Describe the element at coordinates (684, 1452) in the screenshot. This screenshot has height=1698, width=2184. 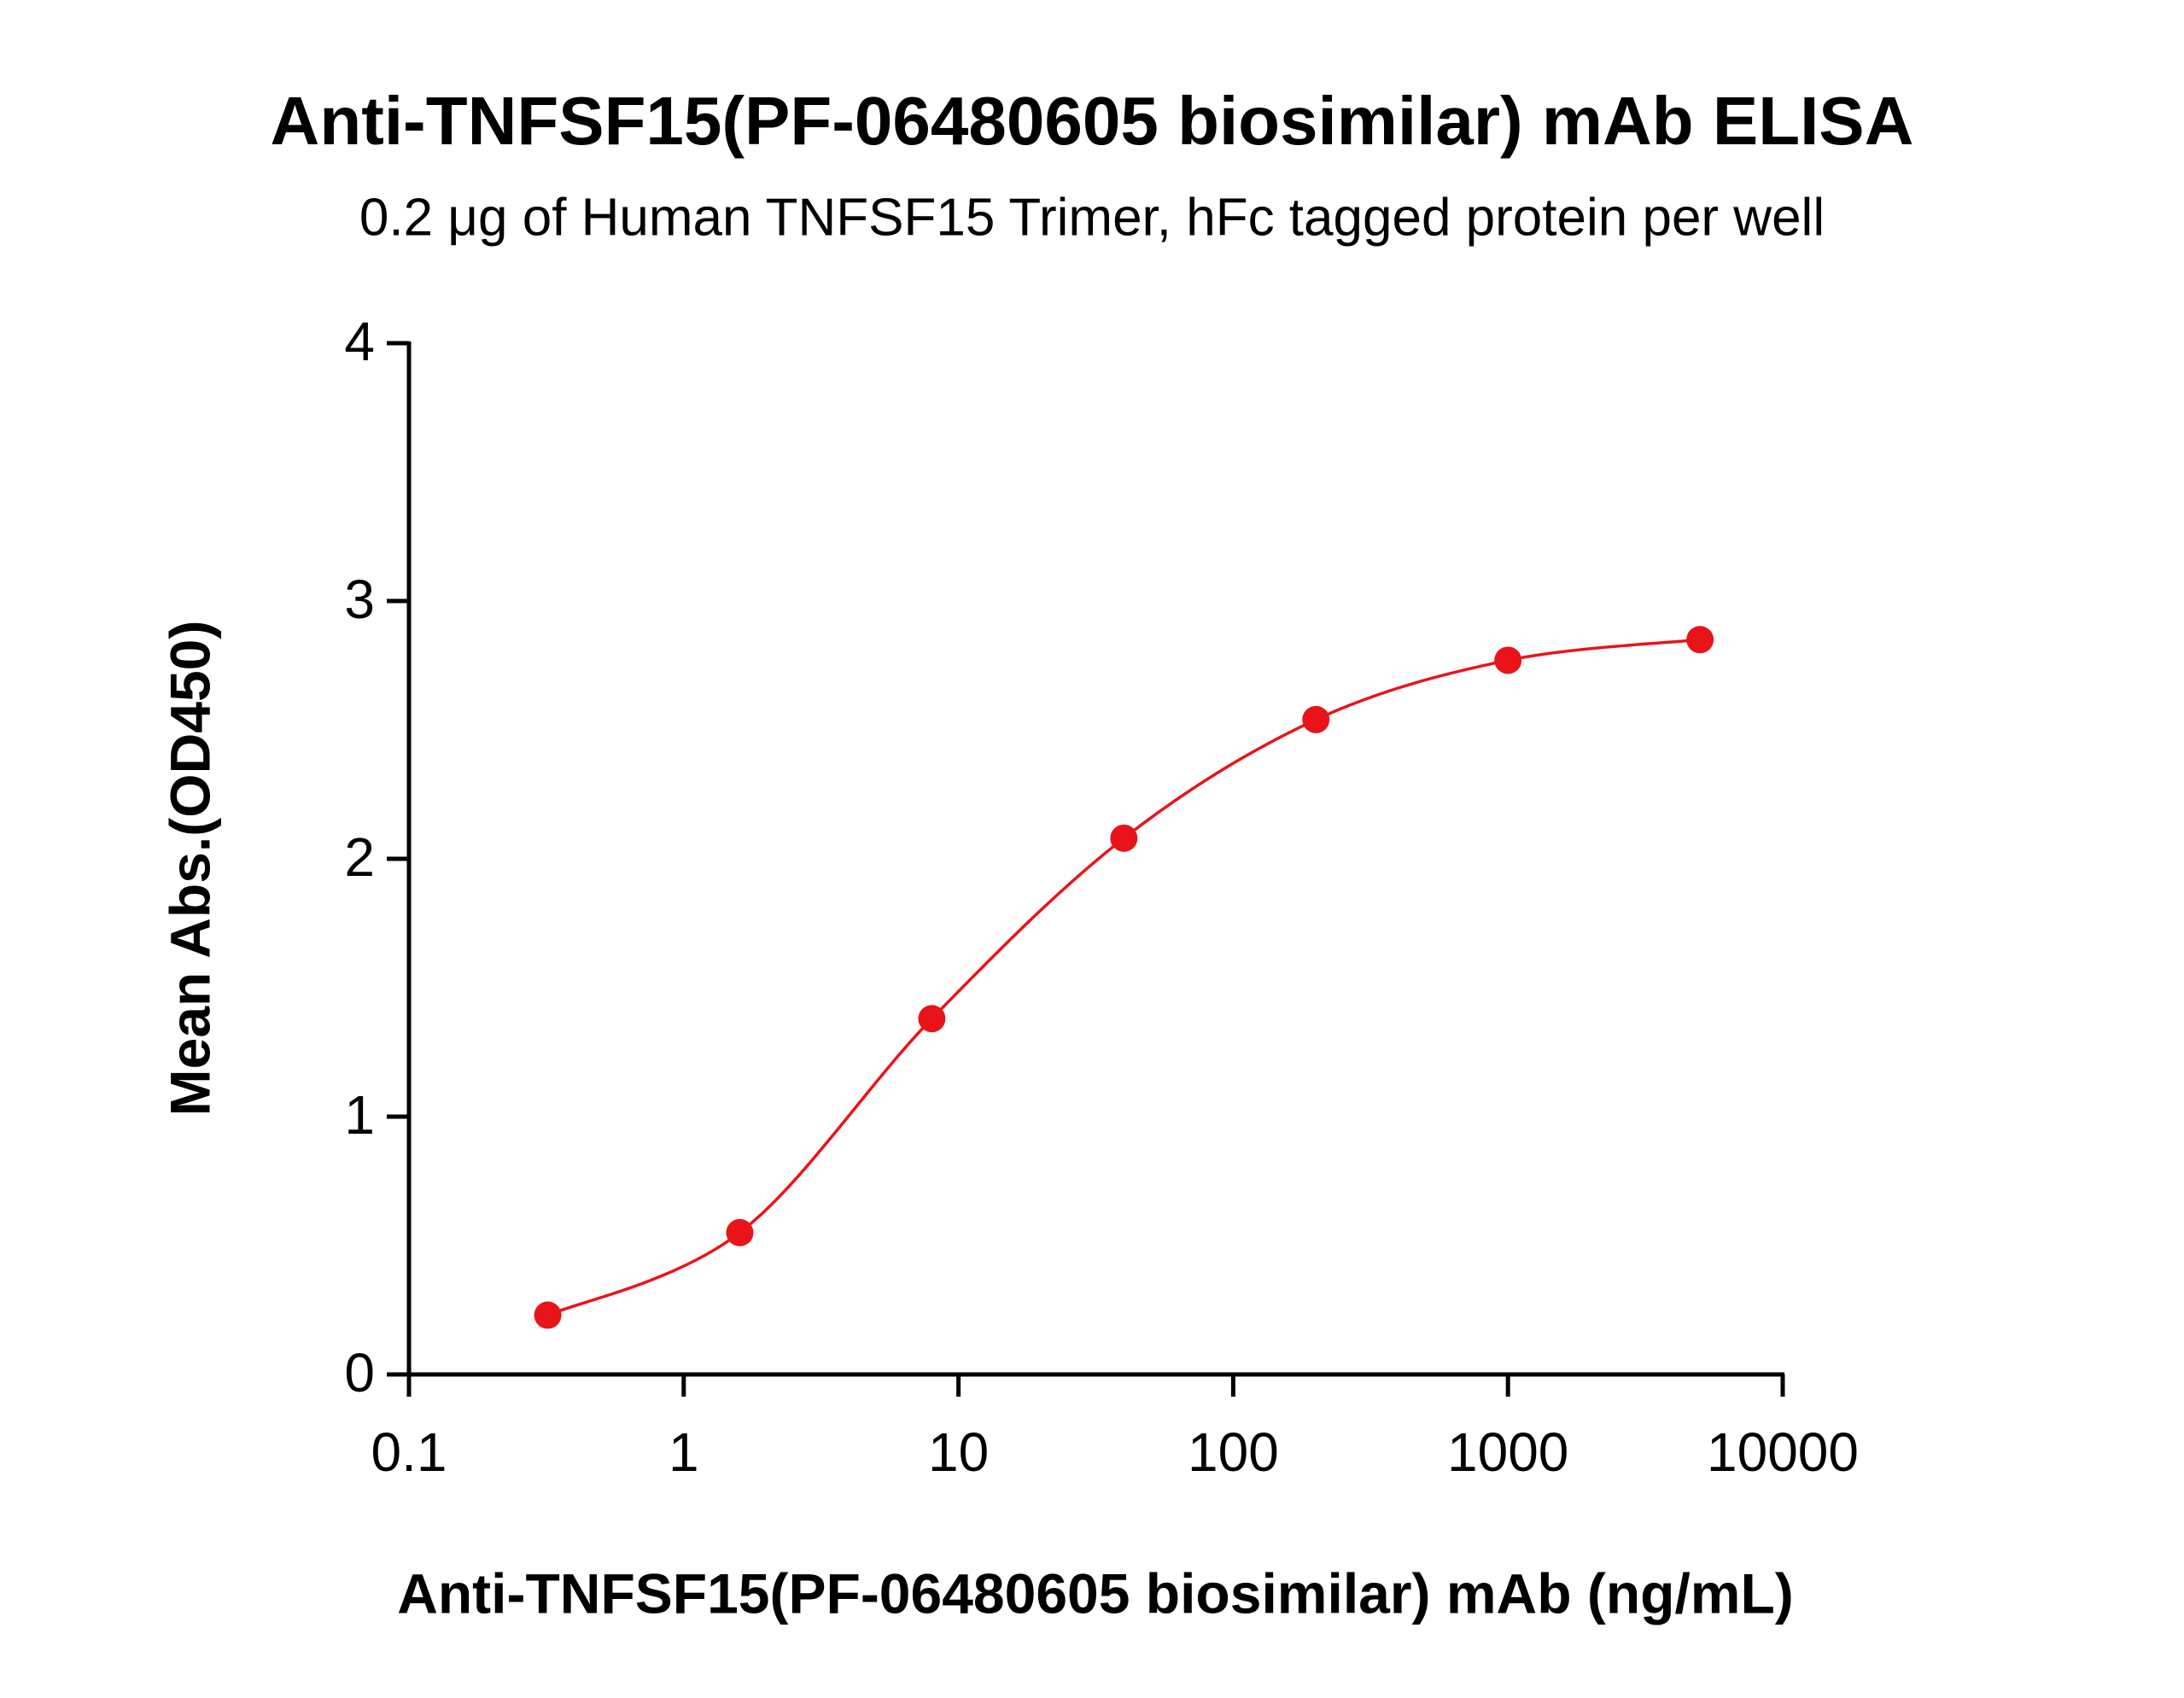
I see `x-tick-label: 1` at that location.